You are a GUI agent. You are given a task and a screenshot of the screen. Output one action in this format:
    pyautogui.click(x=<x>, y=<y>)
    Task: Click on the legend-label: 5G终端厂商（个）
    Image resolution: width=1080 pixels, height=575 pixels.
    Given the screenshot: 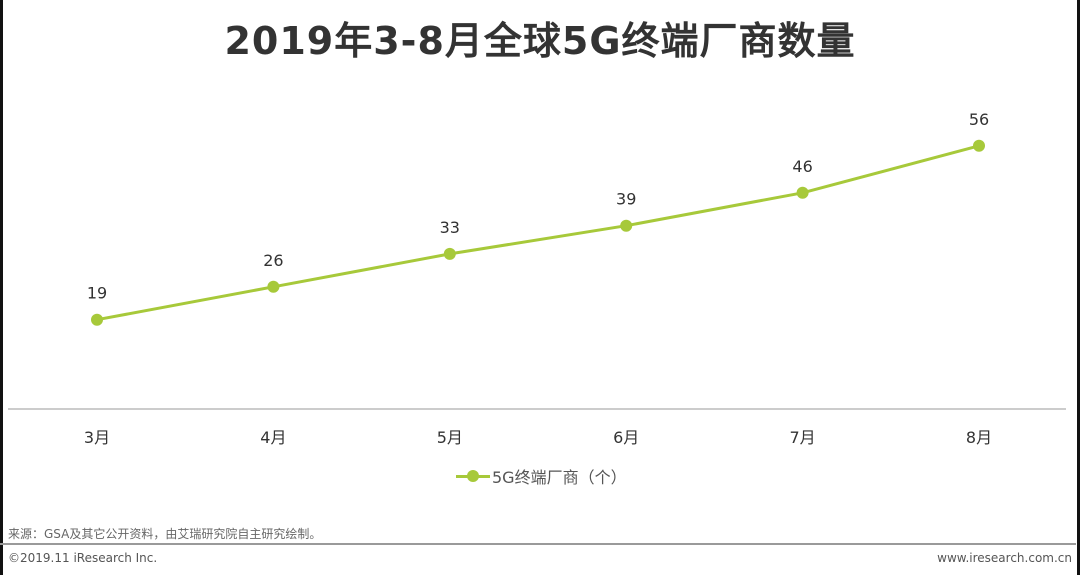 What is the action you would take?
    pyautogui.click(x=559, y=477)
    